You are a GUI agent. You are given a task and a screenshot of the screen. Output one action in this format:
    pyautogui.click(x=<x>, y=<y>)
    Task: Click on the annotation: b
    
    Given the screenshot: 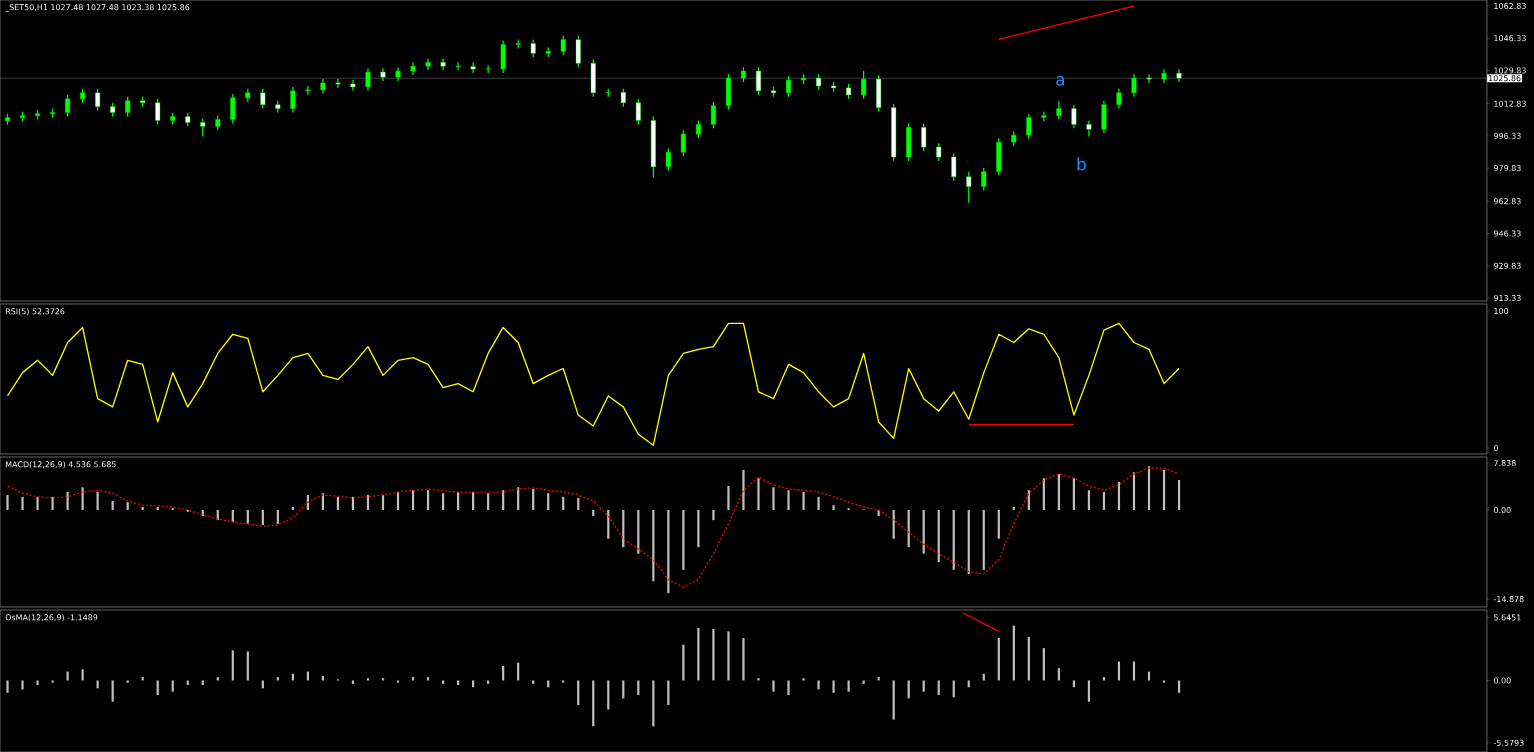 What is the action you would take?
    pyautogui.click(x=1081, y=164)
    